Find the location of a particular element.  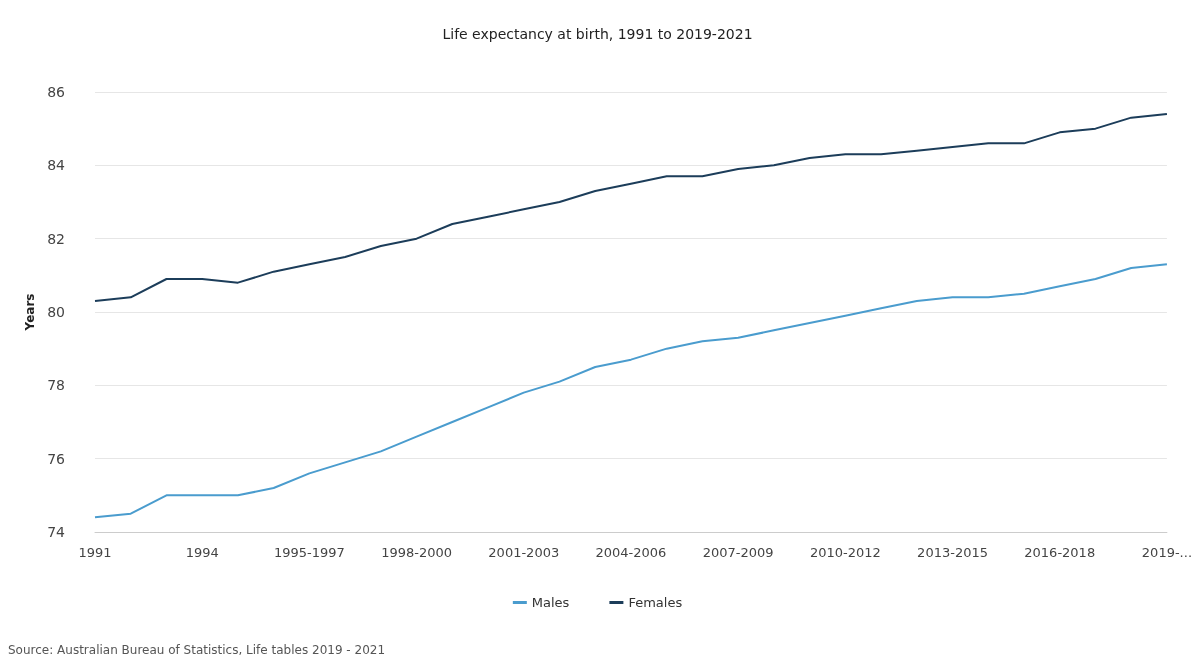

x-tick-label: 2013-2015 is located at coordinates (952, 552).